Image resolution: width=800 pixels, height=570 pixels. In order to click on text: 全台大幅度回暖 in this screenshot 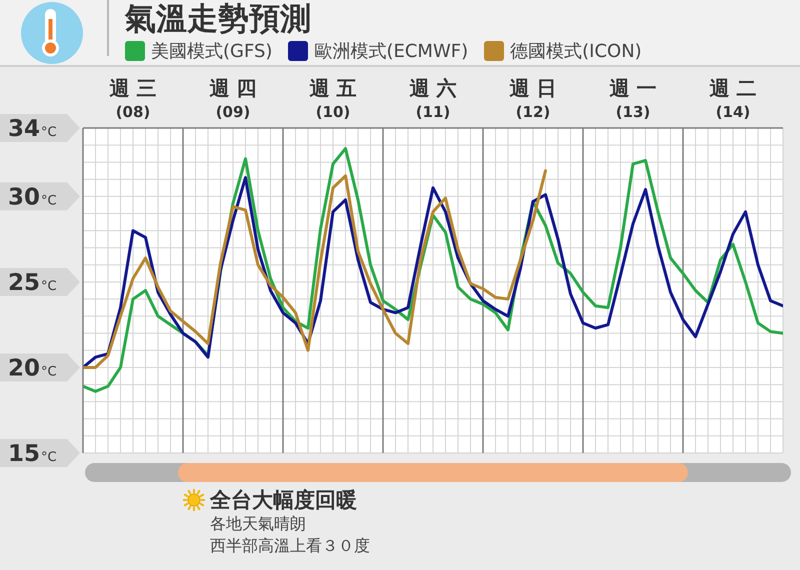, I will do `click(283, 500)`.